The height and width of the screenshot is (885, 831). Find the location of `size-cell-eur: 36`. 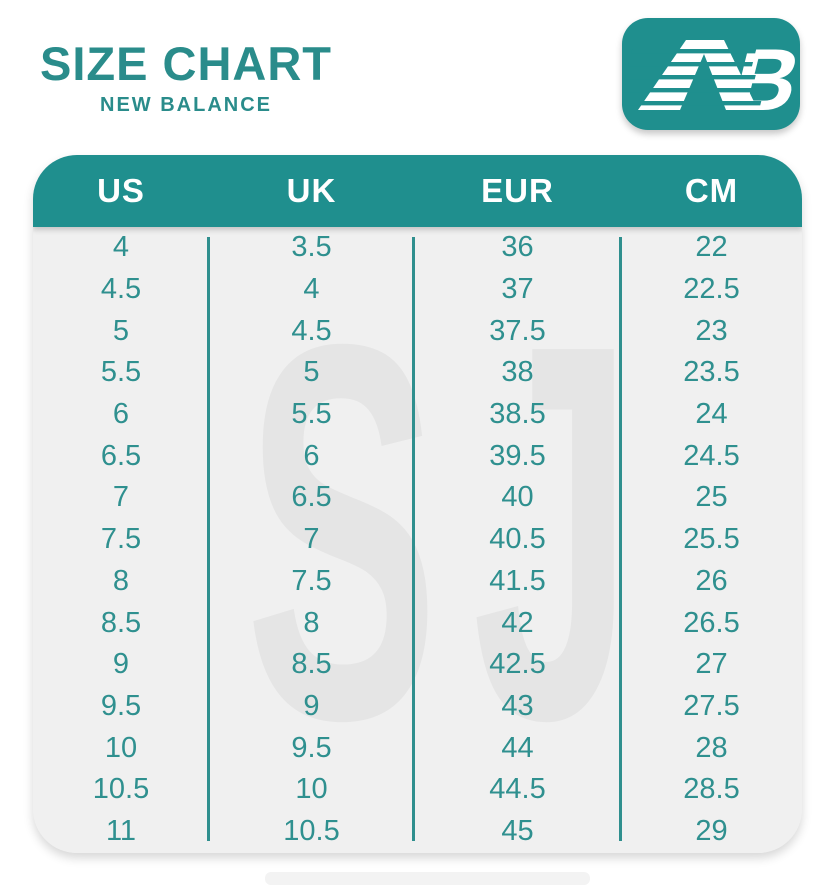

size-cell-eur: 36 is located at coordinates (517, 247).